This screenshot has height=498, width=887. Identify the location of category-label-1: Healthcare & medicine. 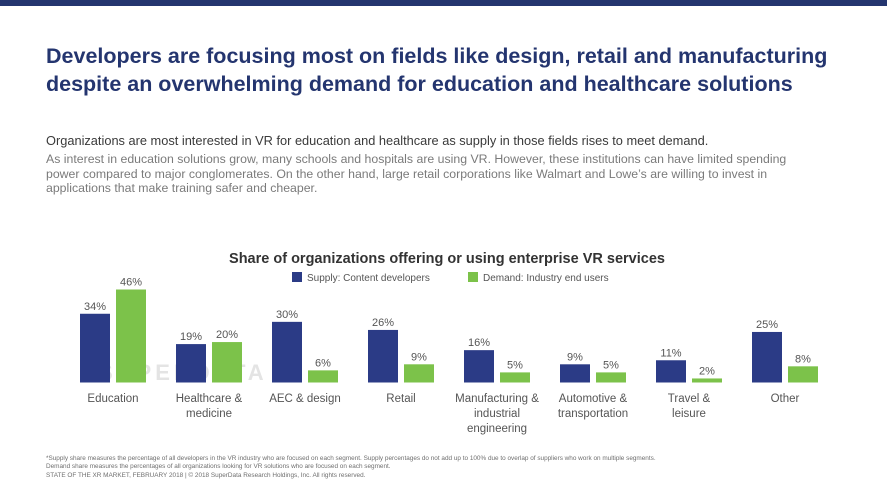
(209, 406).